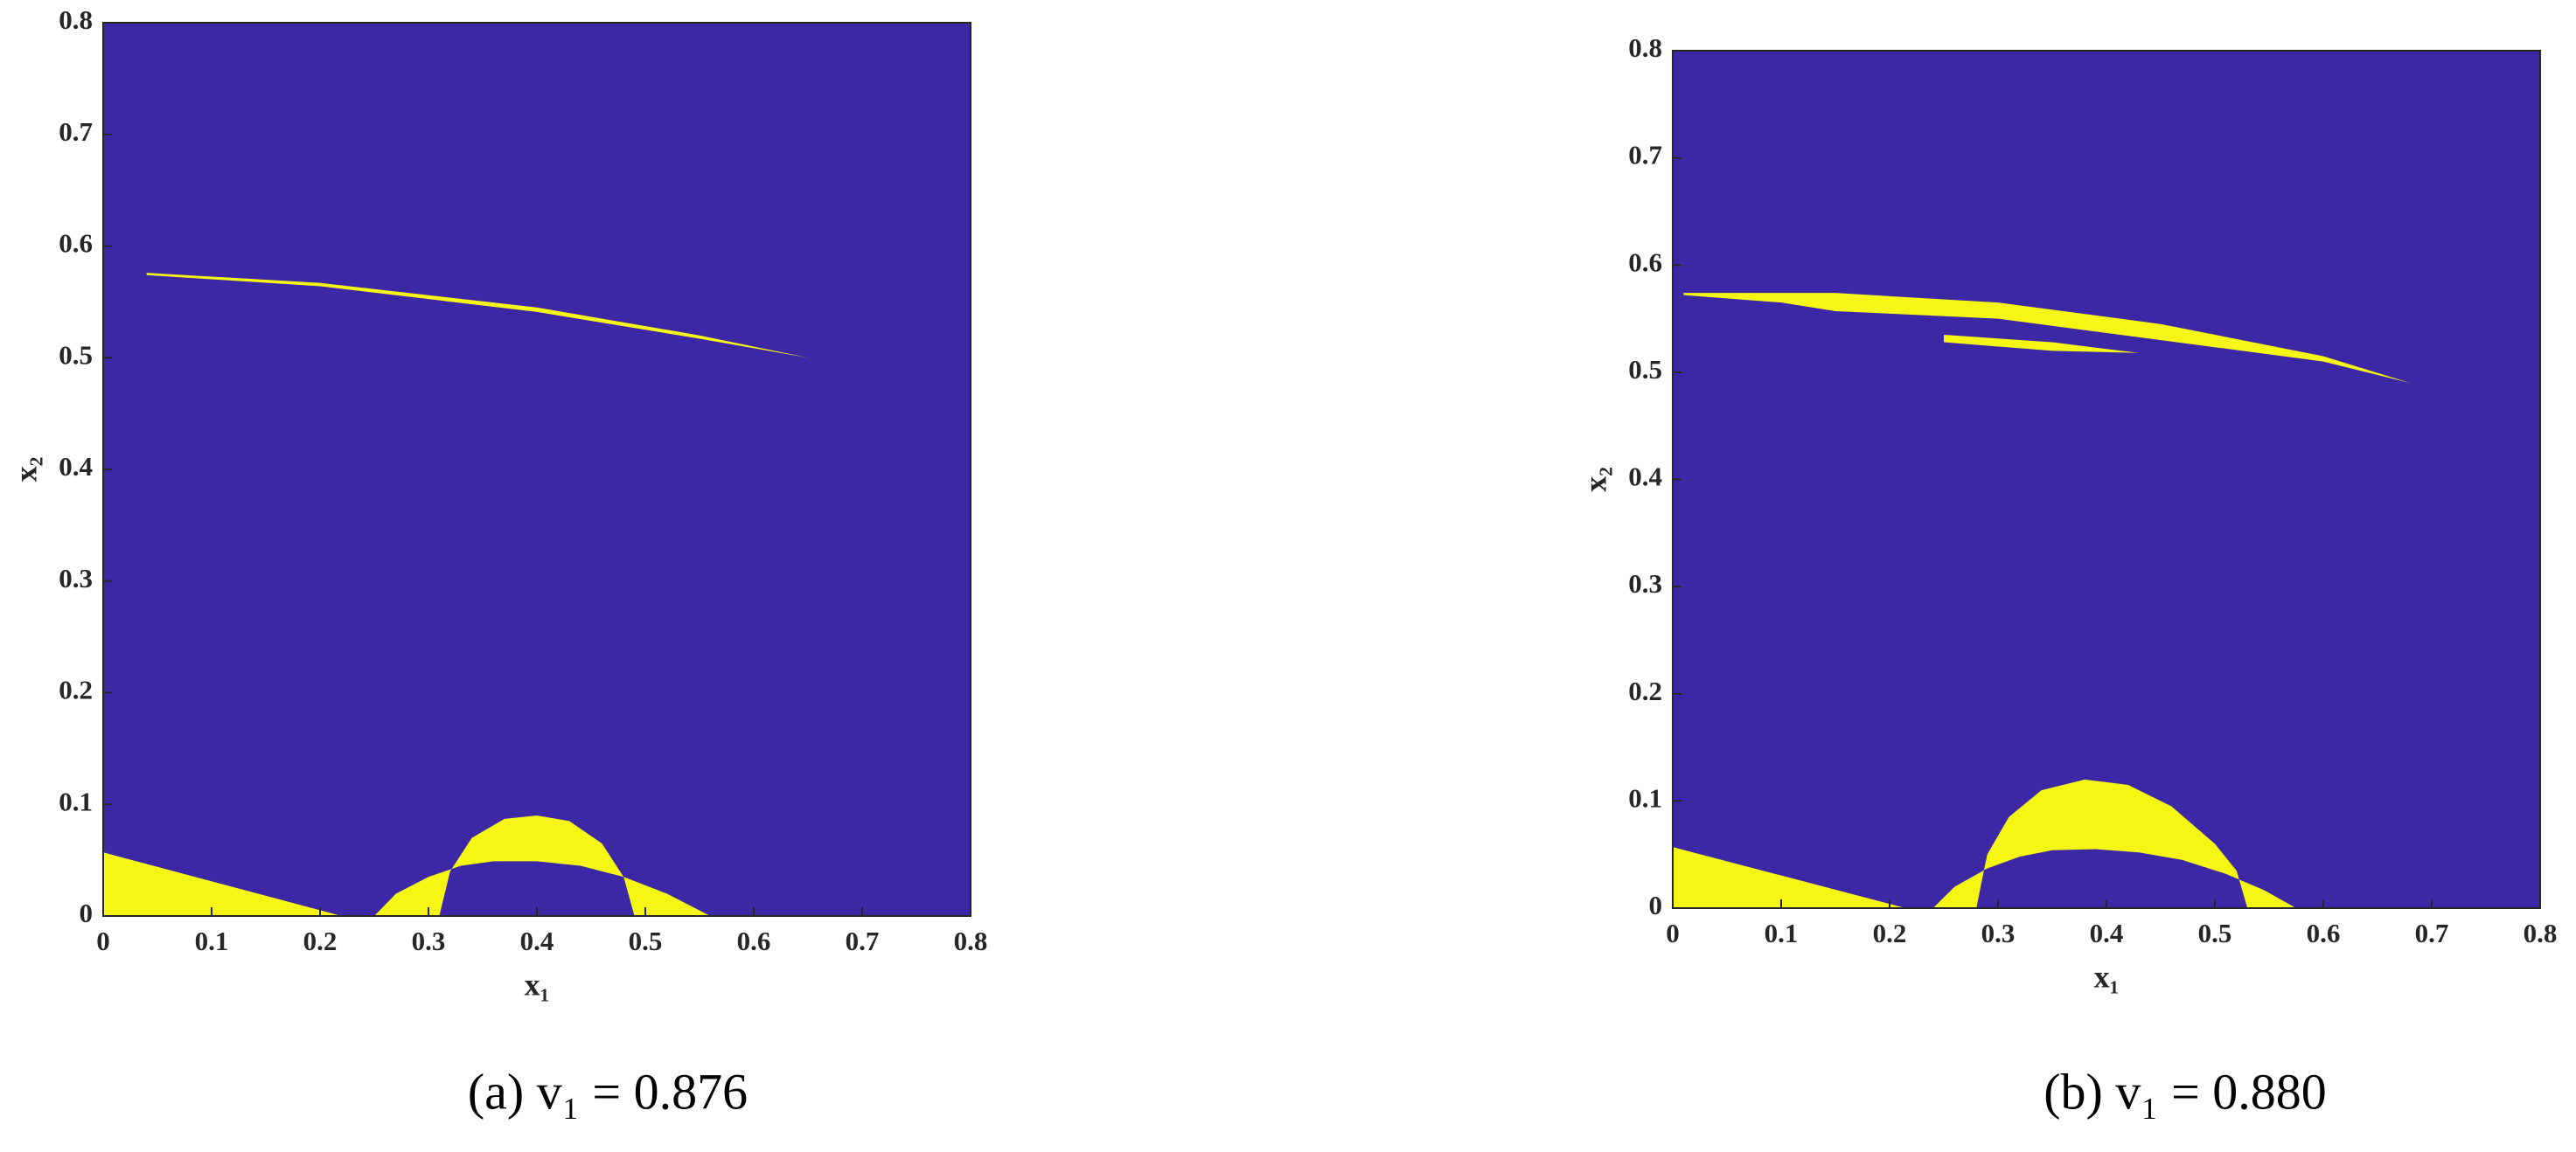 This screenshot has height=1152, width=2576. What do you see at coordinates (608, 1092) in the screenshot?
I see `caption: (a) v₁ = 0.876` at bounding box center [608, 1092].